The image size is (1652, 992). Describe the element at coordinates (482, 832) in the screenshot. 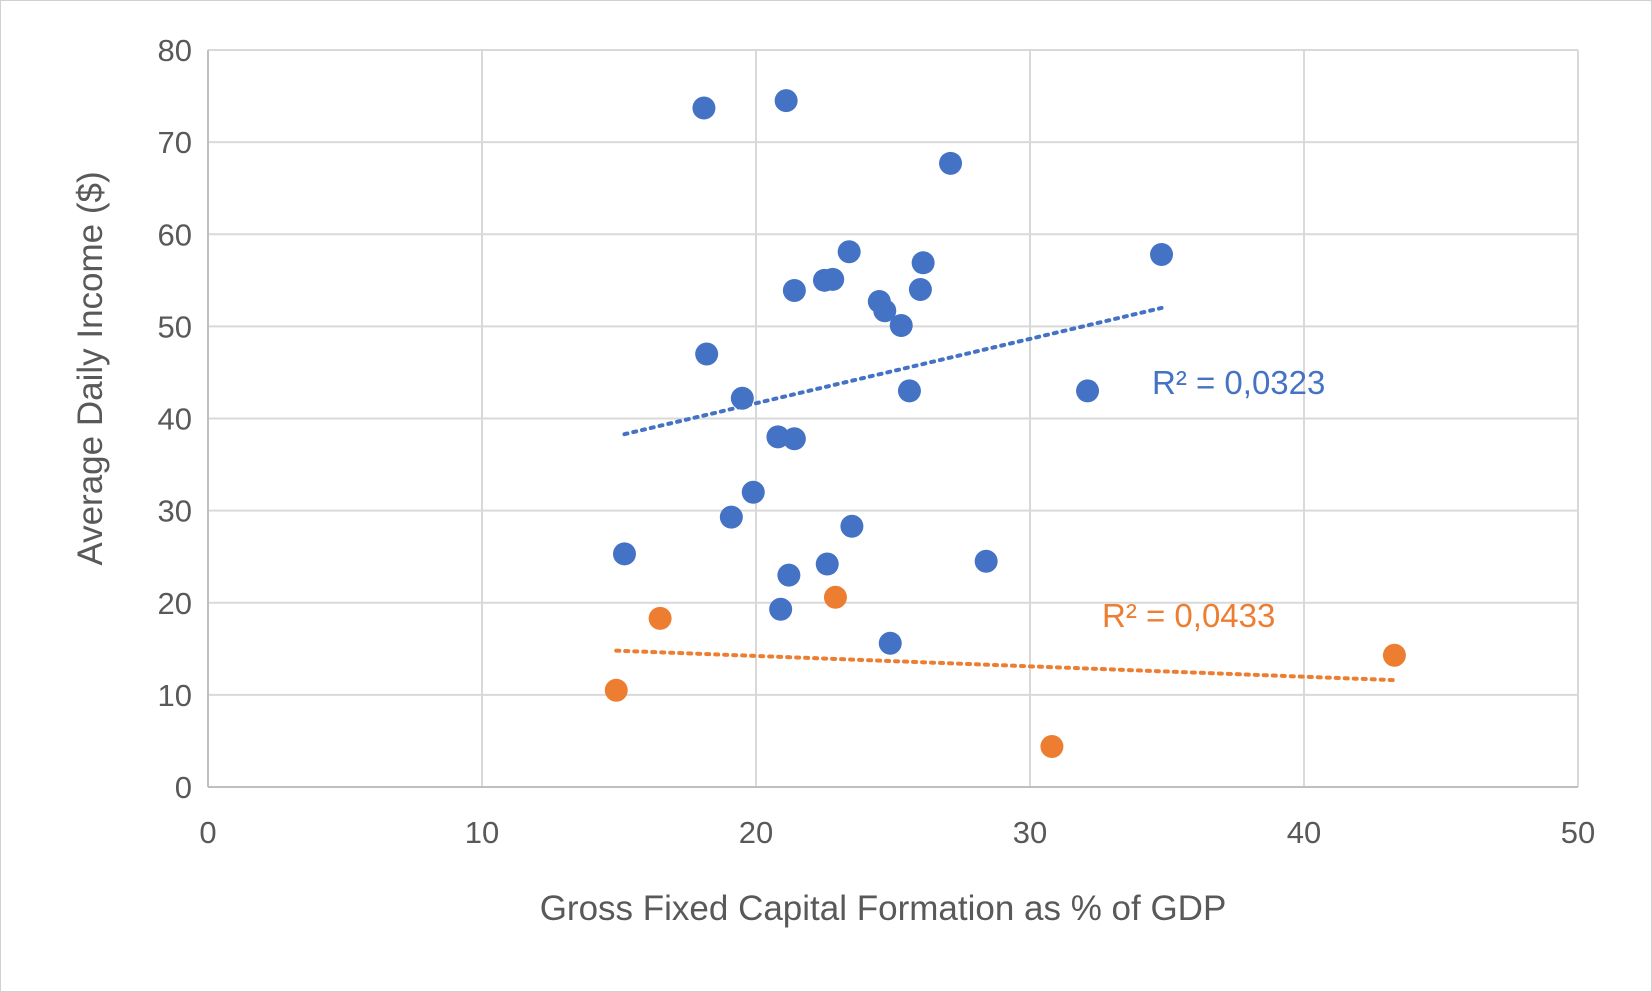

I see `x-tick-label: 10` at that location.